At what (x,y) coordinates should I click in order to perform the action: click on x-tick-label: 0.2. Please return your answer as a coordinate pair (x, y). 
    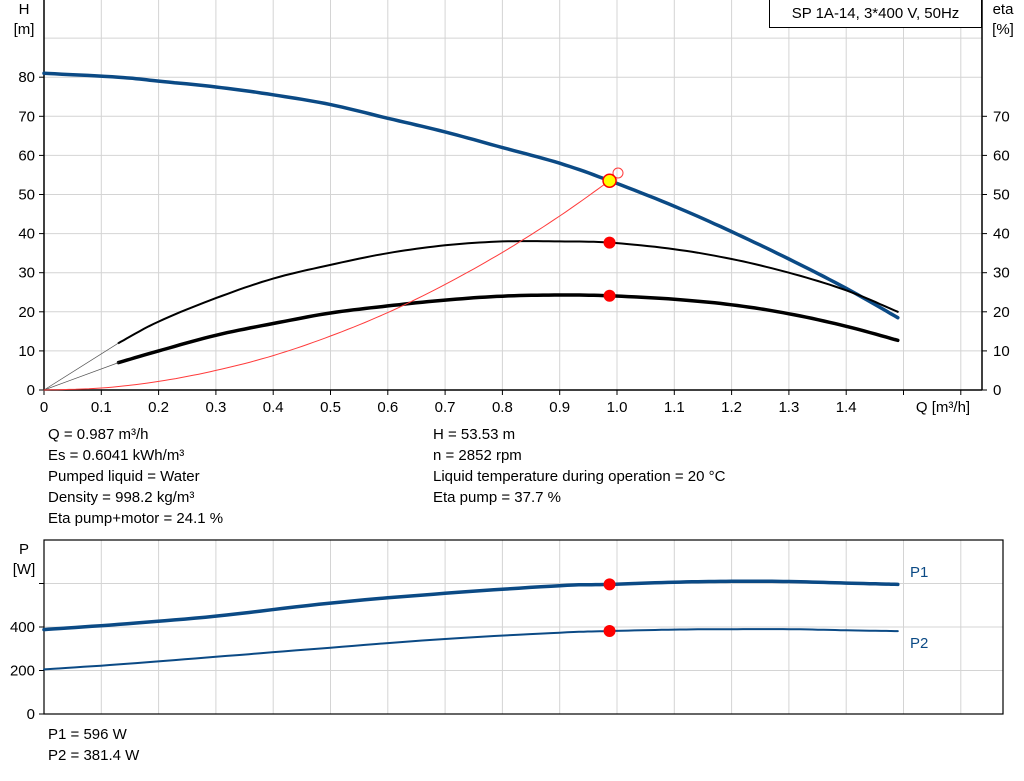
    Looking at the image, I should click on (158, 407).